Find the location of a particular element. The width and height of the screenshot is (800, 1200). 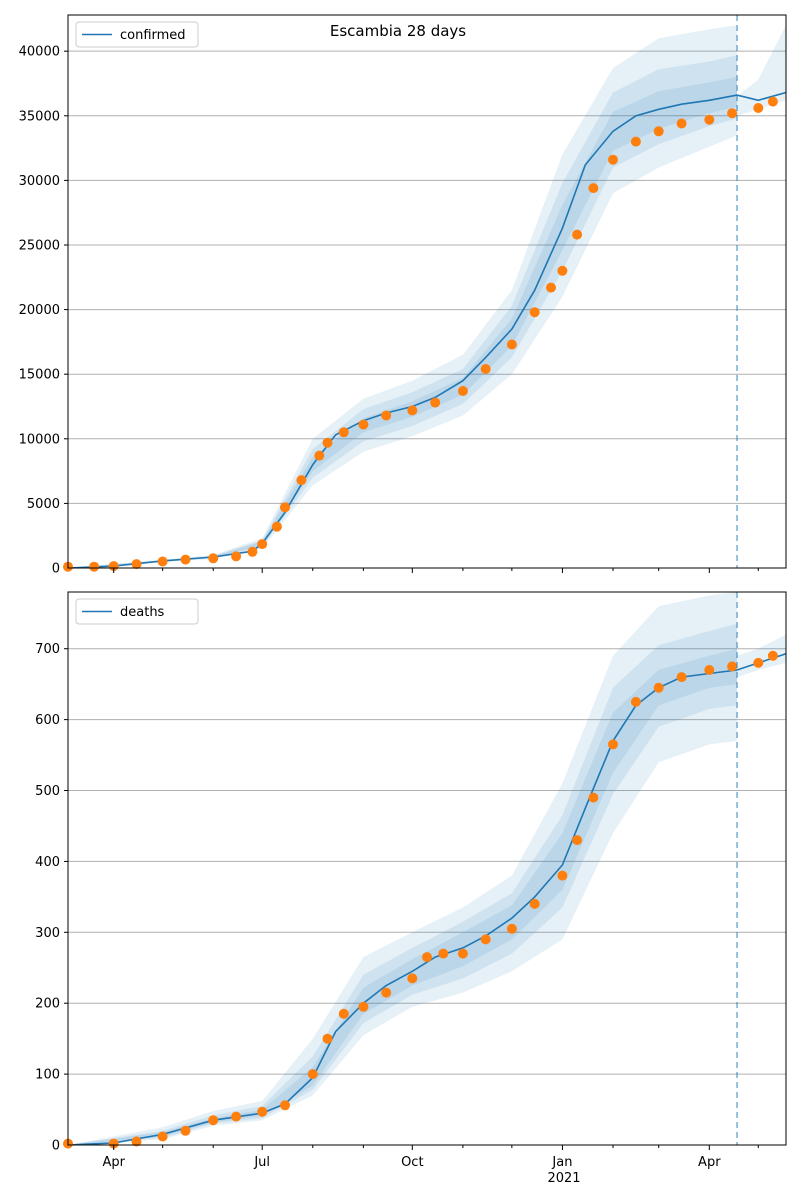

y-tick-label: 30000 is located at coordinates (39, 181).